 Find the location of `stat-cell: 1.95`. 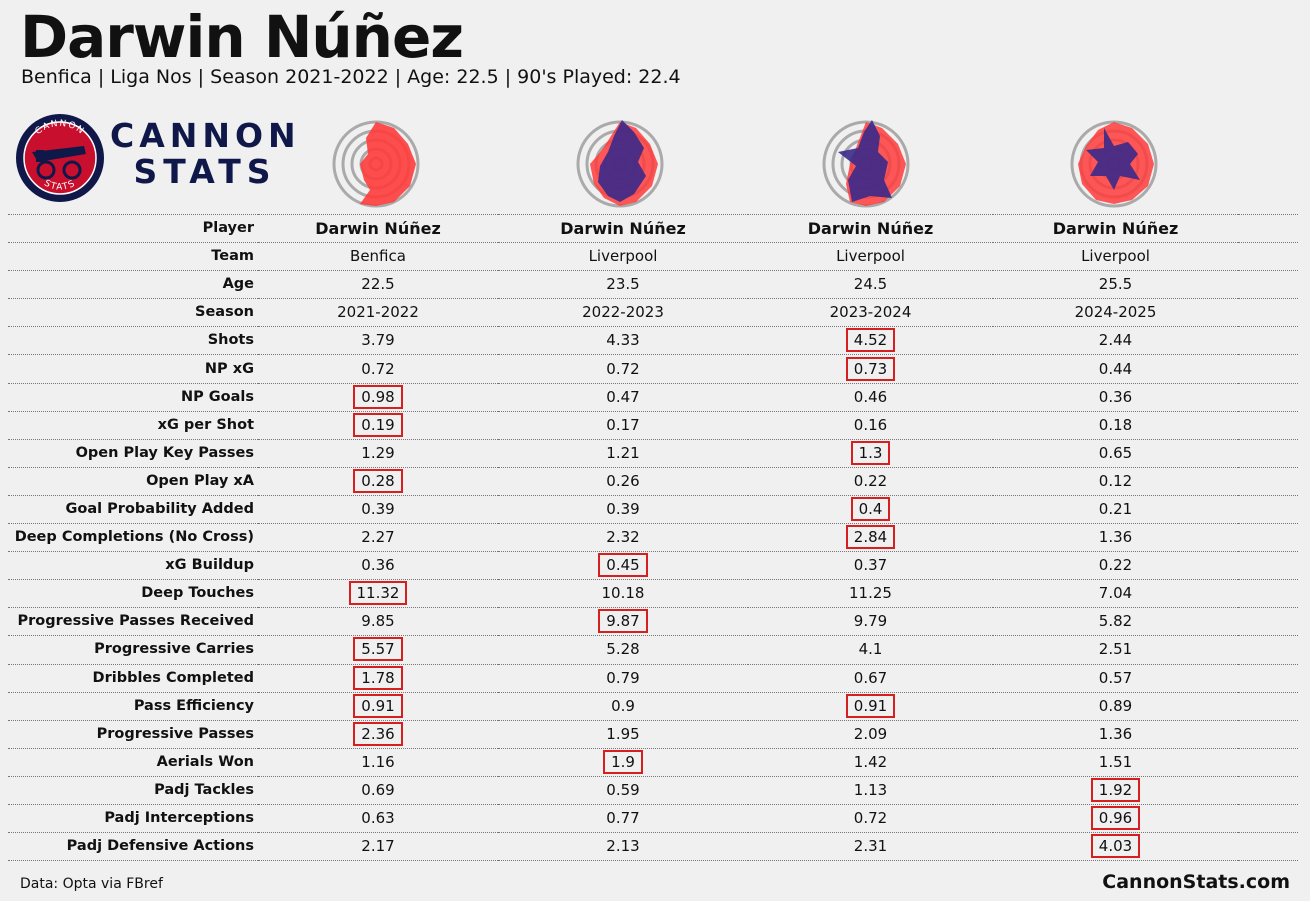

stat-cell: 1.95 is located at coordinates (623, 734).